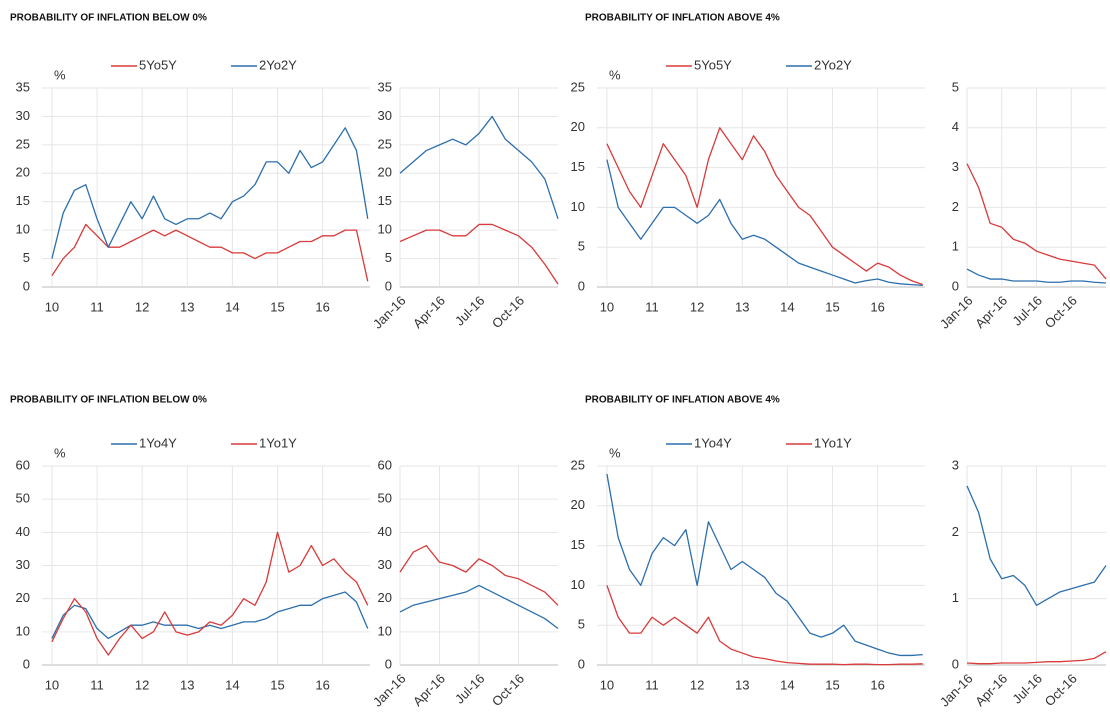 The width and height of the screenshot is (1110, 723). I want to click on y-tick-label: 35, so click(23, 86).